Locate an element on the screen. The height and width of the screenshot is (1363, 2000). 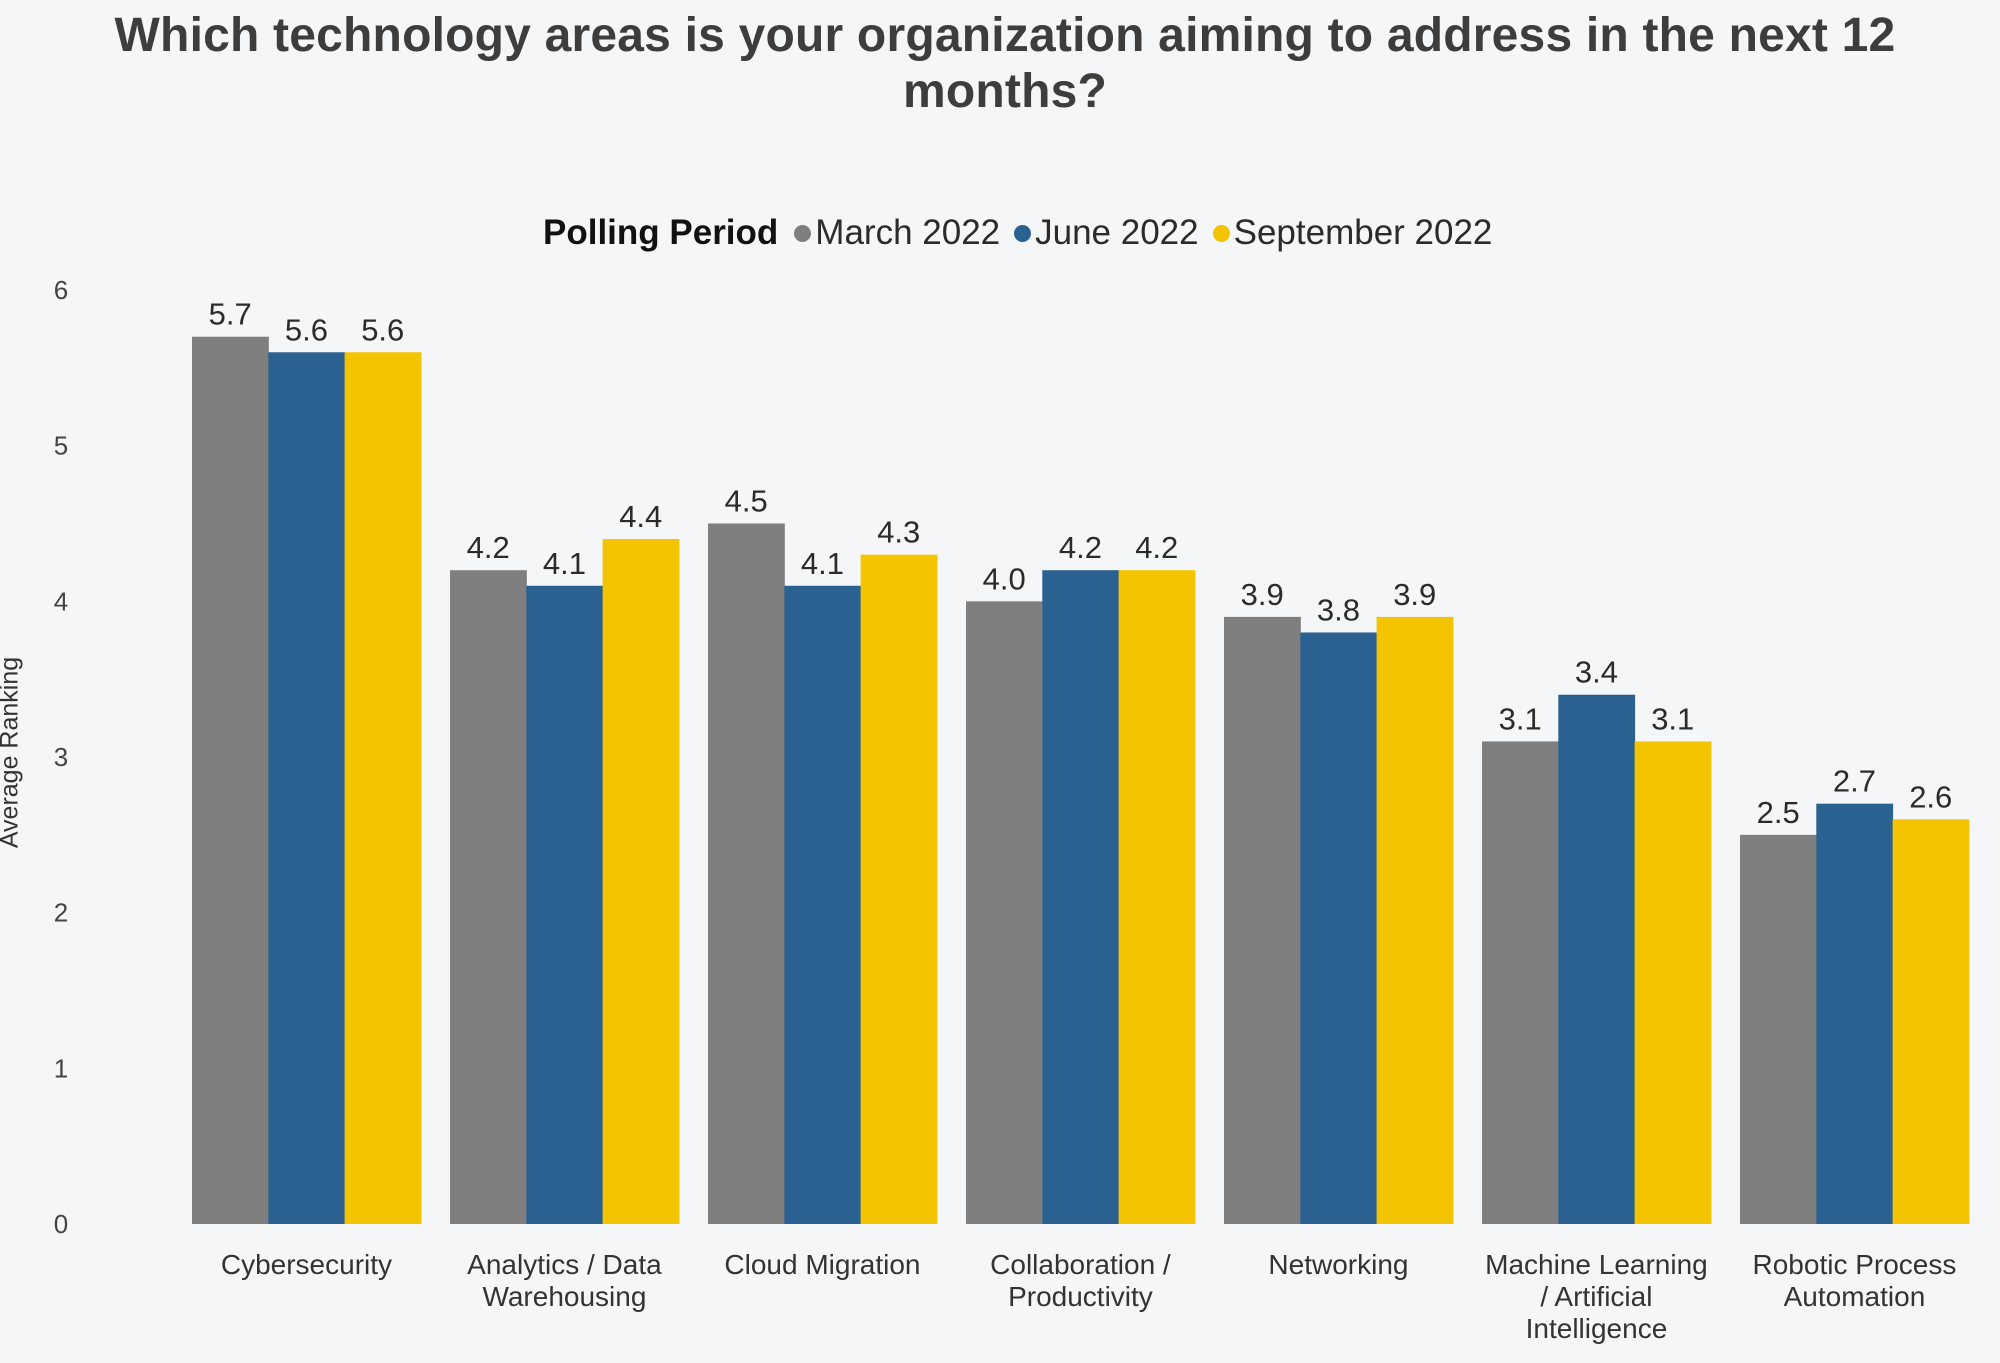
legend-label: September 2022 is located at coordinates (1363, 232).